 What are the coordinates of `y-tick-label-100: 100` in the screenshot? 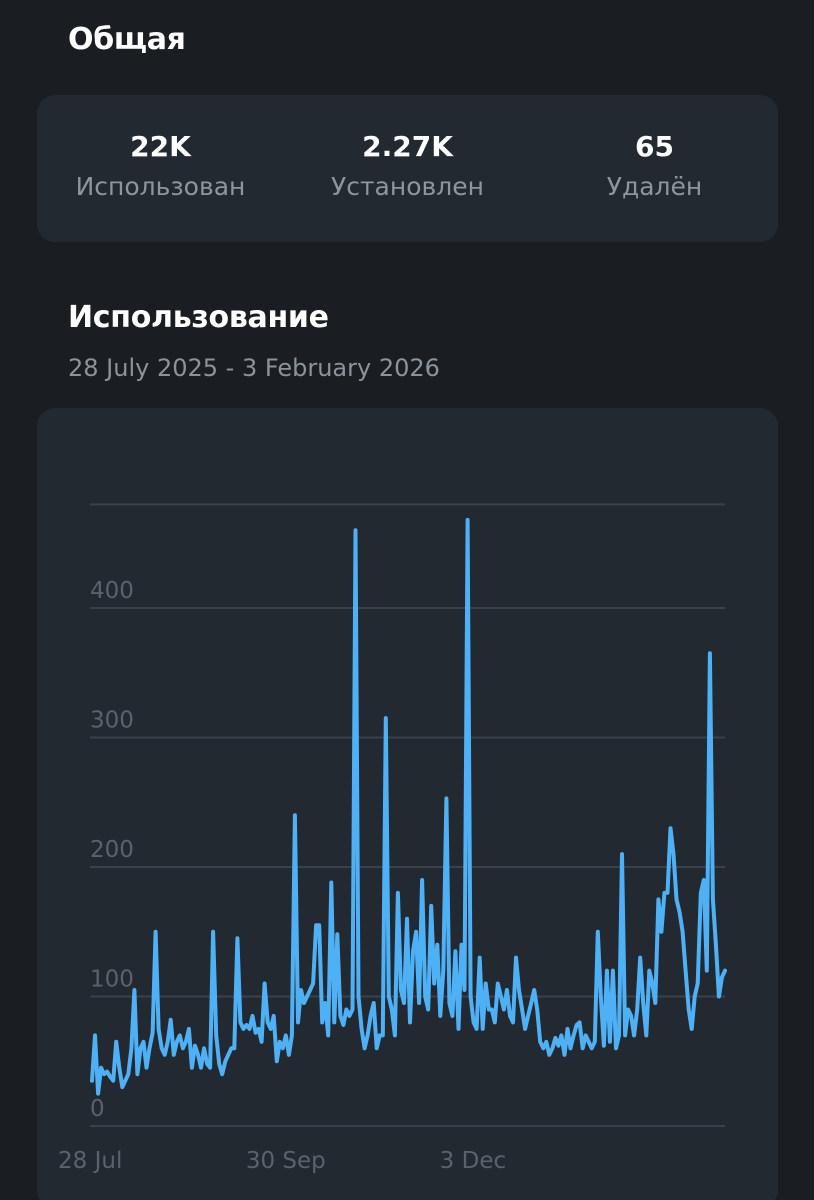 It's located at (112, 980).